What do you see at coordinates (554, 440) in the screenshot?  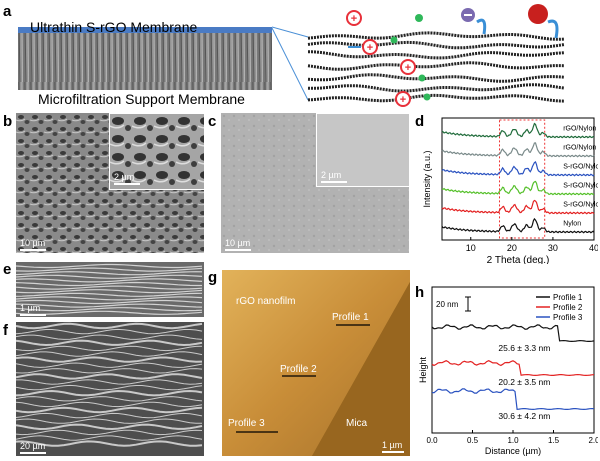 I see `x-tick-label: 1.5` at bounding box center [554, 440].